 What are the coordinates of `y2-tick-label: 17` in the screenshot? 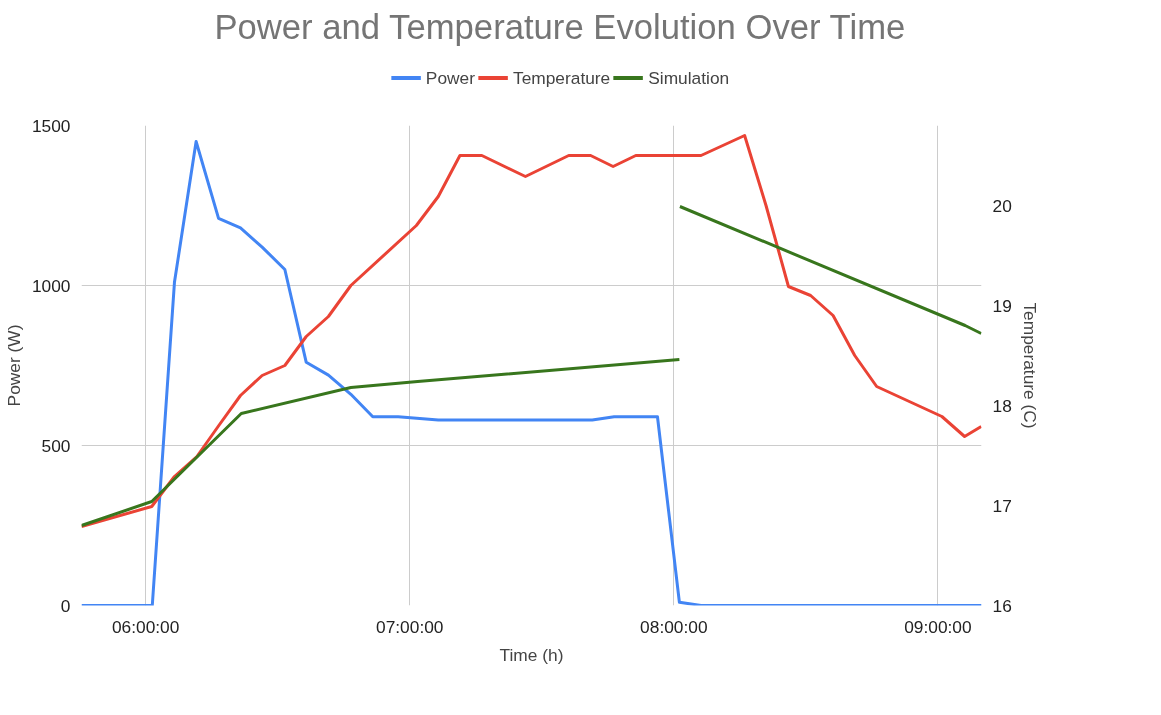 It's located at (1002, 505).